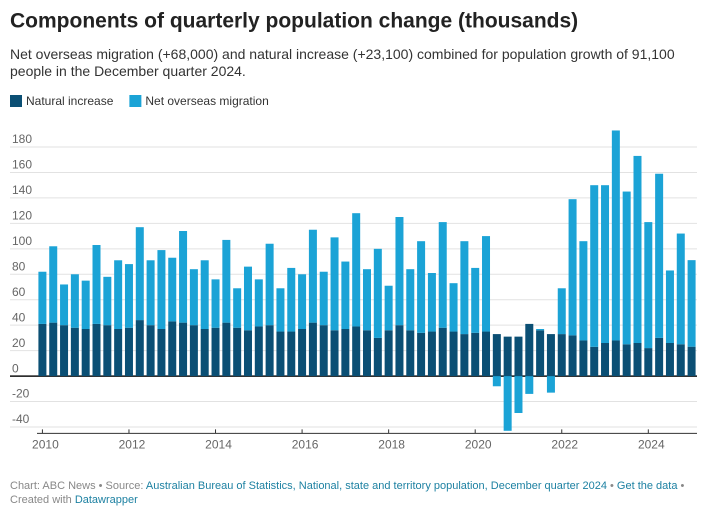  I want to click on legend-swatch, so click(135, 101).